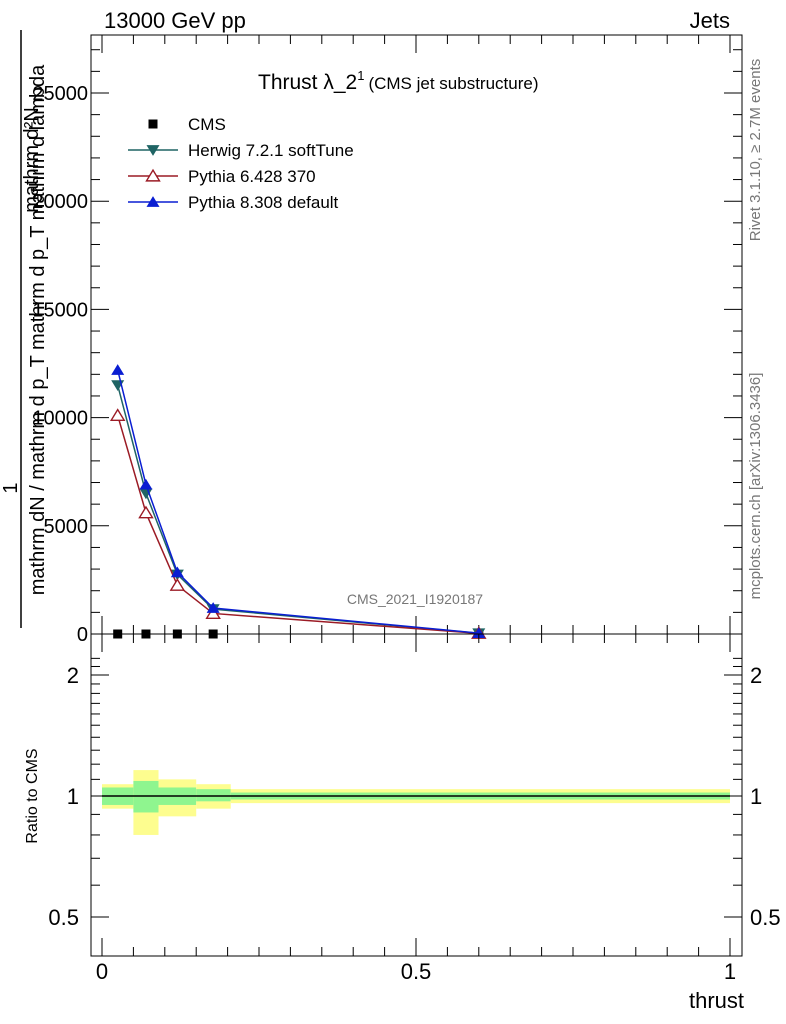  I want to click on ratio-y-tick-label: 0.5, so click(63, 917).